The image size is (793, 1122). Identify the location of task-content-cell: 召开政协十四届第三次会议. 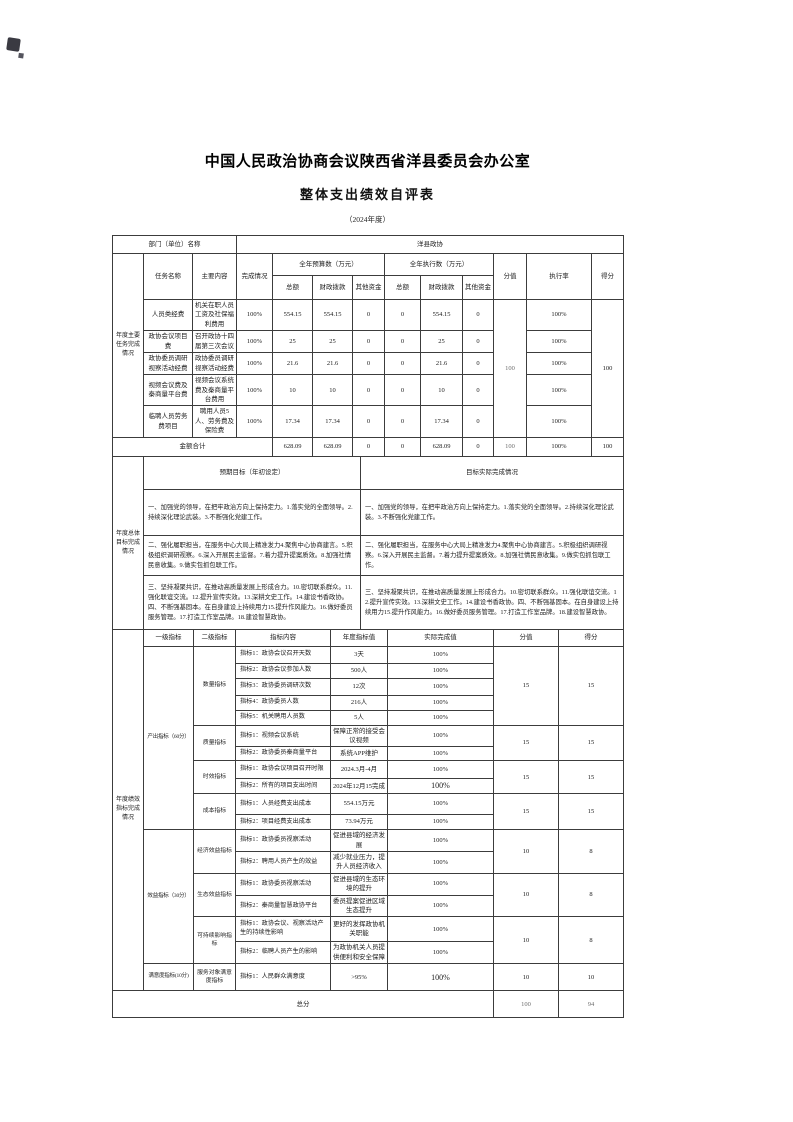
(214, 342).